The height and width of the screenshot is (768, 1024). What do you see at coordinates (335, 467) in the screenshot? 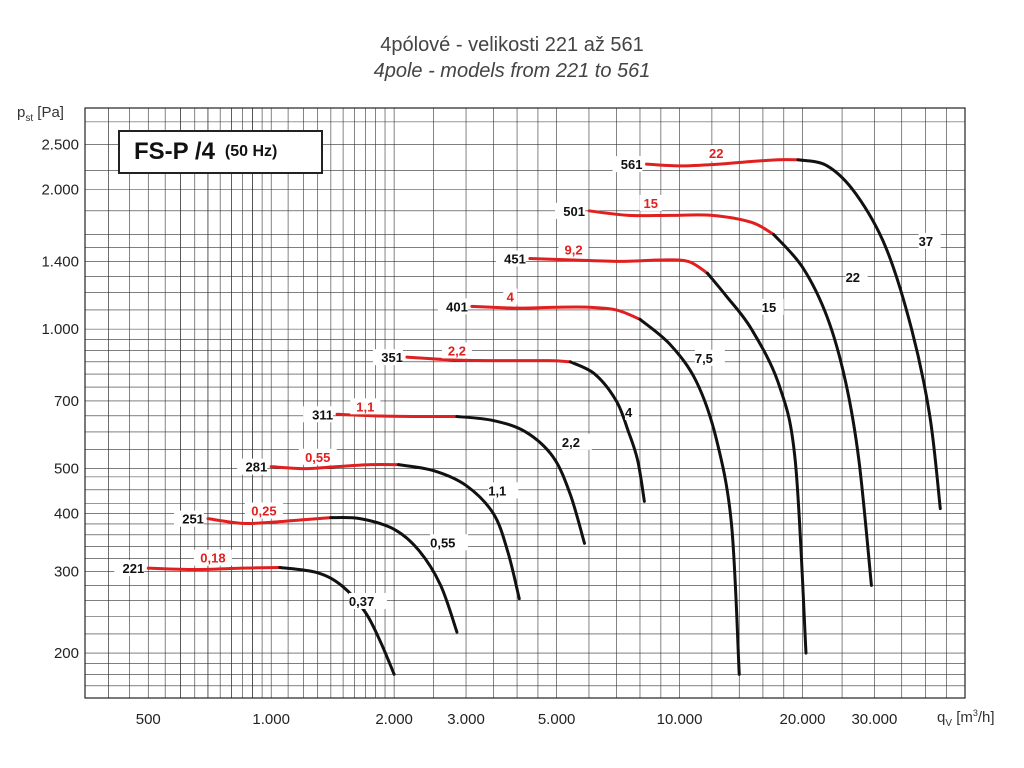
I see `curve-281-red` at bounding box center [335, 467].